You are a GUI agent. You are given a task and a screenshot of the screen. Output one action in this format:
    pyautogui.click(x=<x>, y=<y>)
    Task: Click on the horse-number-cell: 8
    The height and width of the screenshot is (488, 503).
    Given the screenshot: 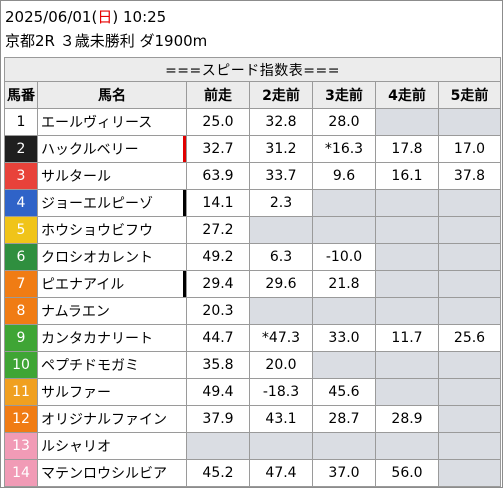 What is the action you would take?
    pyautogui.click(x=21, y=311)
    